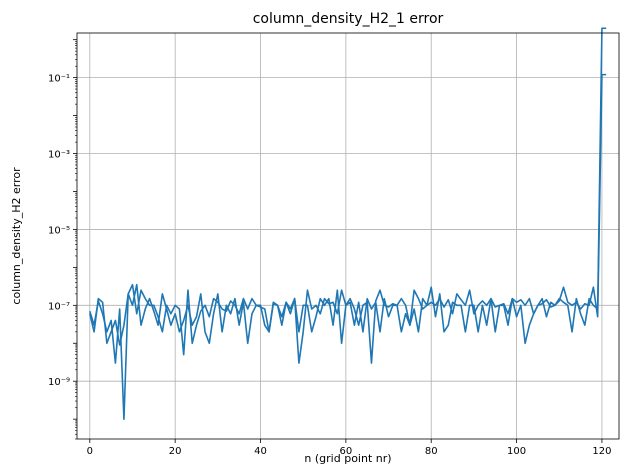  What do you see at coordinates (175, 451) in the screenshot?
I see `x-tick-label: 20` at bounding box center [175, 451].